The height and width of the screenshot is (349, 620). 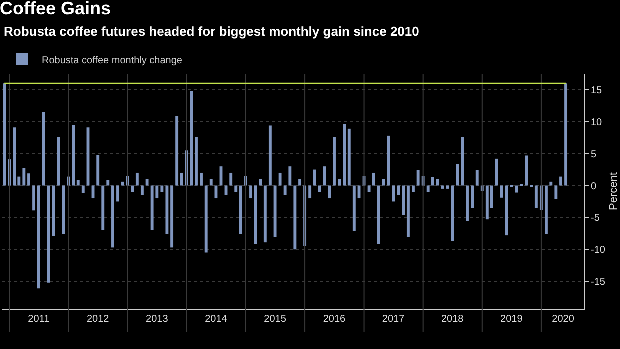 I want to click on y-tick-label: -15, so click(x=598, y=282).